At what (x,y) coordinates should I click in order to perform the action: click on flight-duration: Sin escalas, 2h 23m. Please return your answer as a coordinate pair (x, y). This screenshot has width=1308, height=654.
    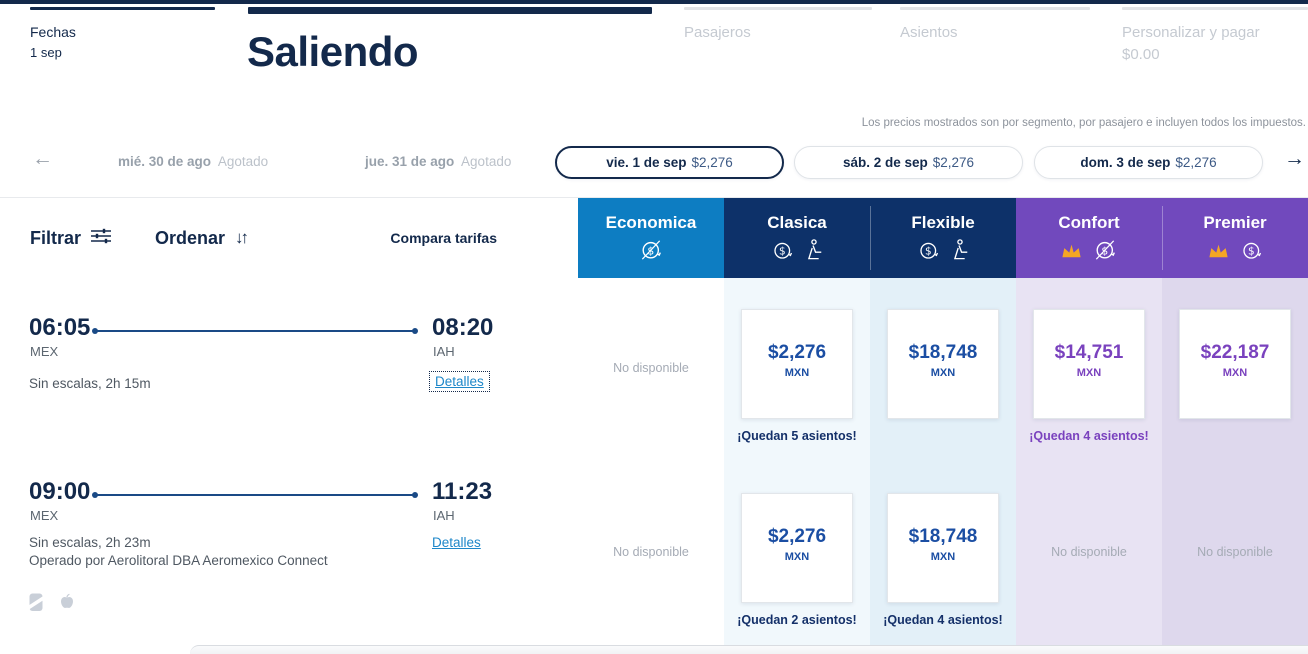
    Looking at the image, I should click on (90, 542).